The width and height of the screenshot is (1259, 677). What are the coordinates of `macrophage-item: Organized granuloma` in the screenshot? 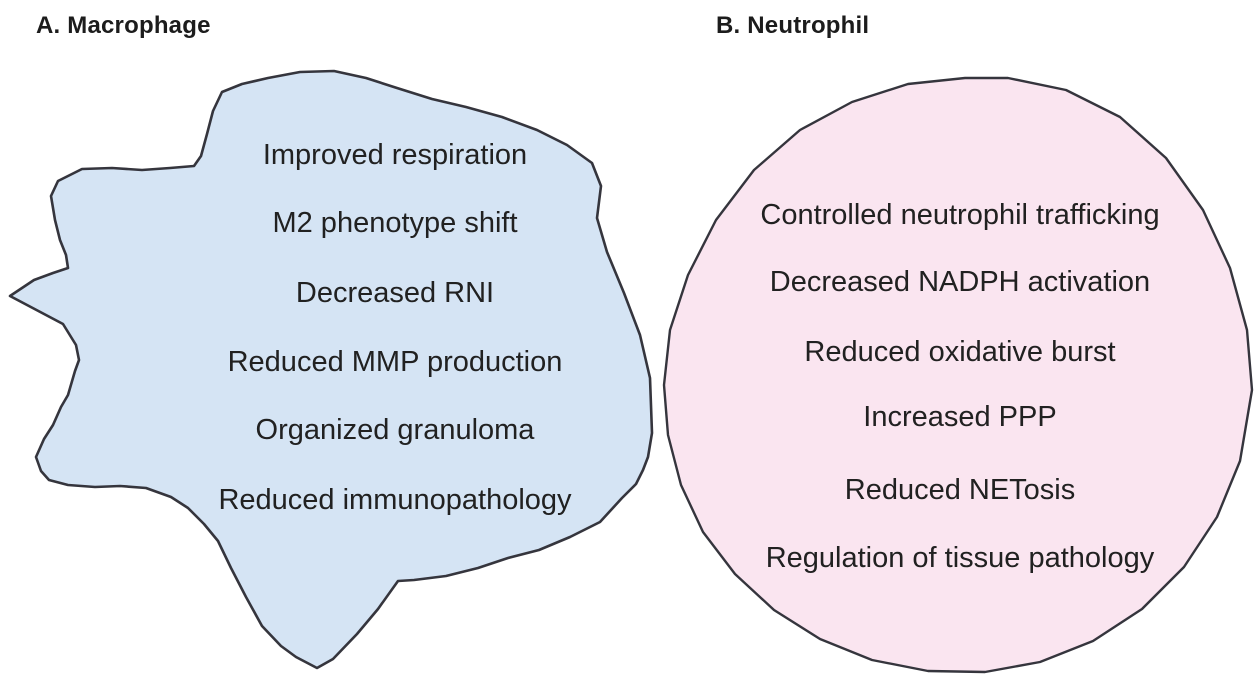 It's located at (395, 430).